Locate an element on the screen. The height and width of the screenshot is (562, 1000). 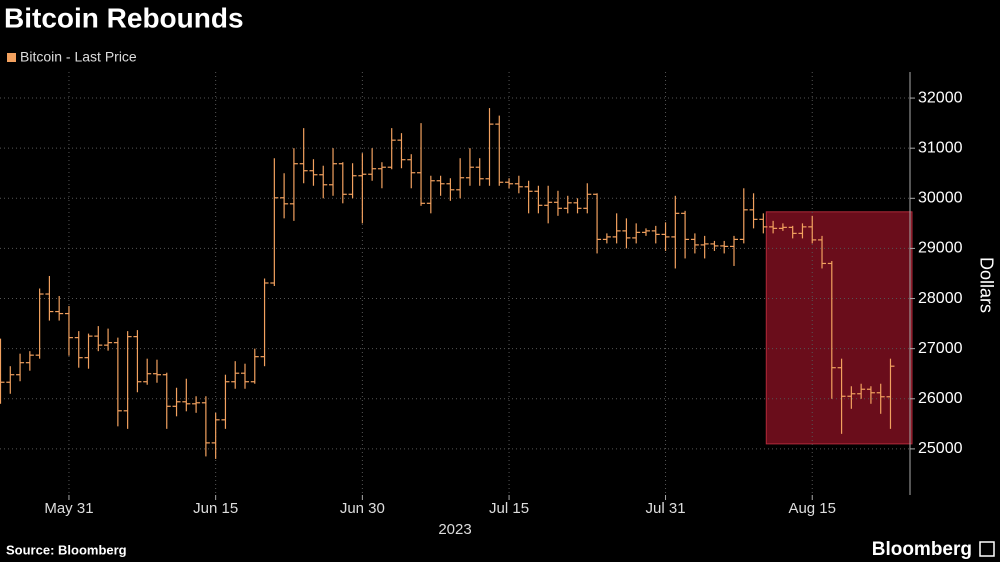
y-tick-label: 28000 is located at coordinates (940, 298).